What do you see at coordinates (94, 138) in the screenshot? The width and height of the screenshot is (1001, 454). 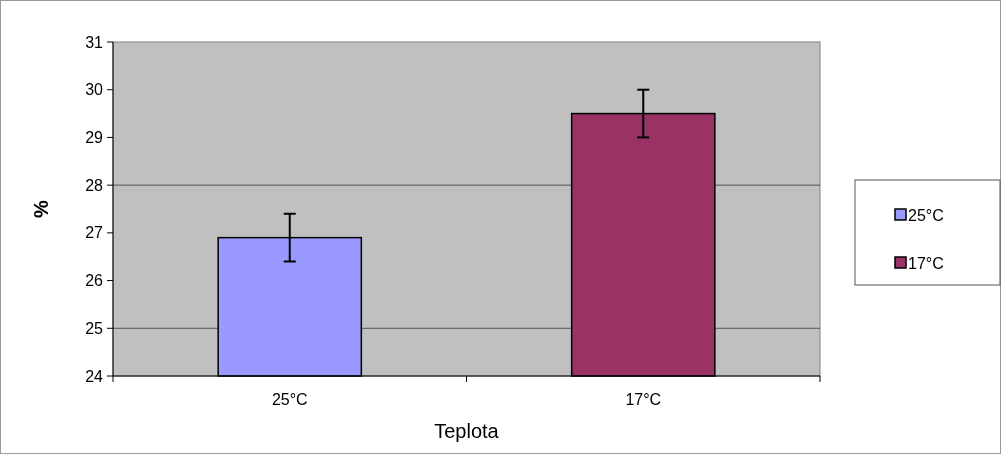 I see `y-tick-label: 29` at bounding box center [94, 138].